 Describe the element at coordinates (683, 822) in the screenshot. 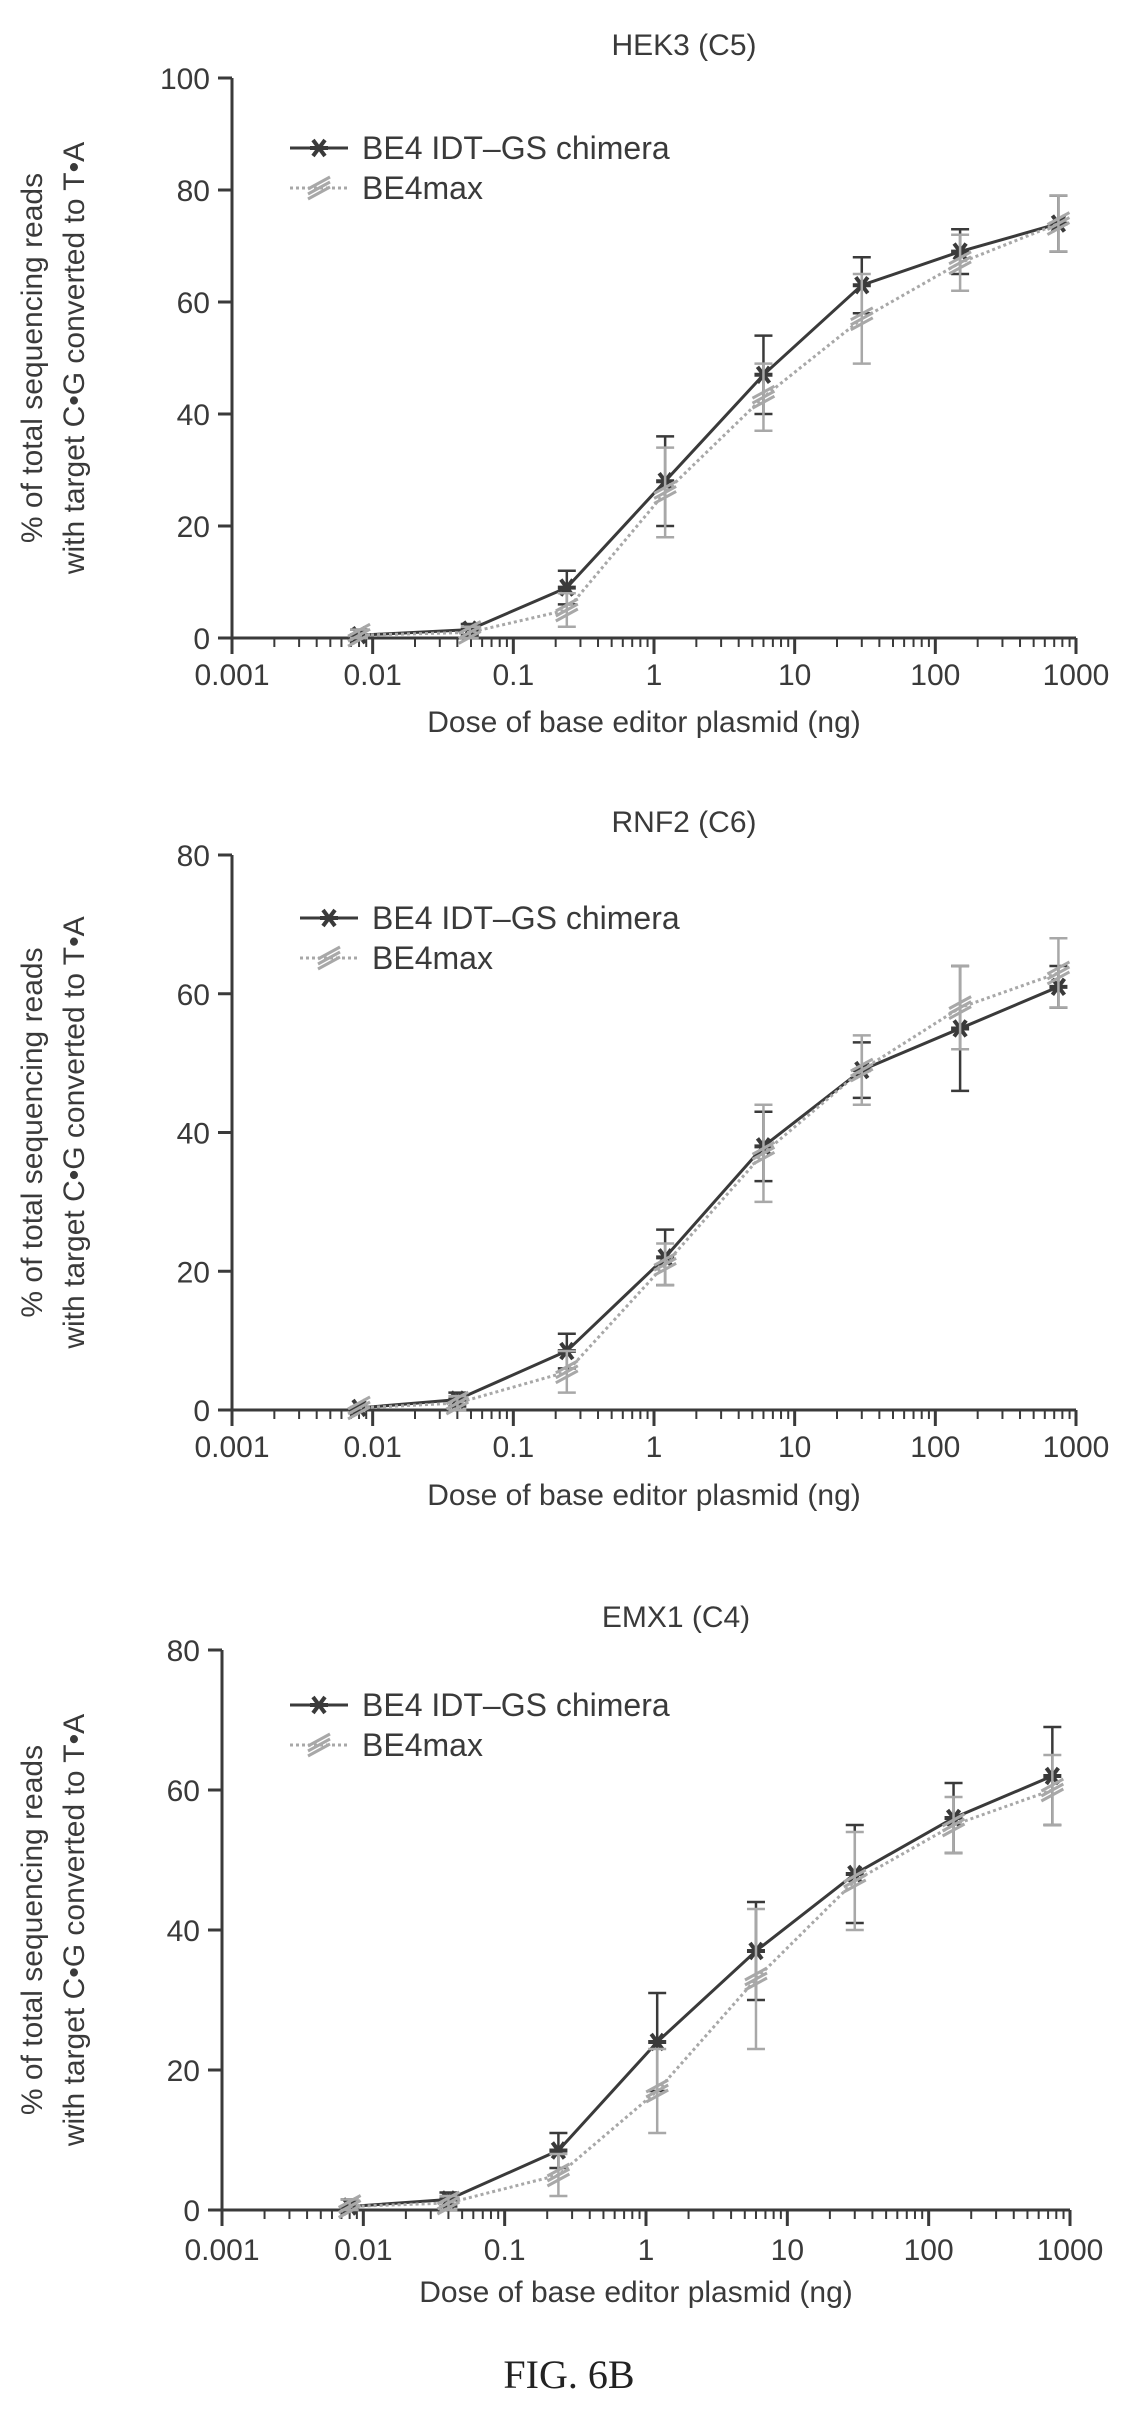

I see `chart-title: RNF2 (C6)` at that location.